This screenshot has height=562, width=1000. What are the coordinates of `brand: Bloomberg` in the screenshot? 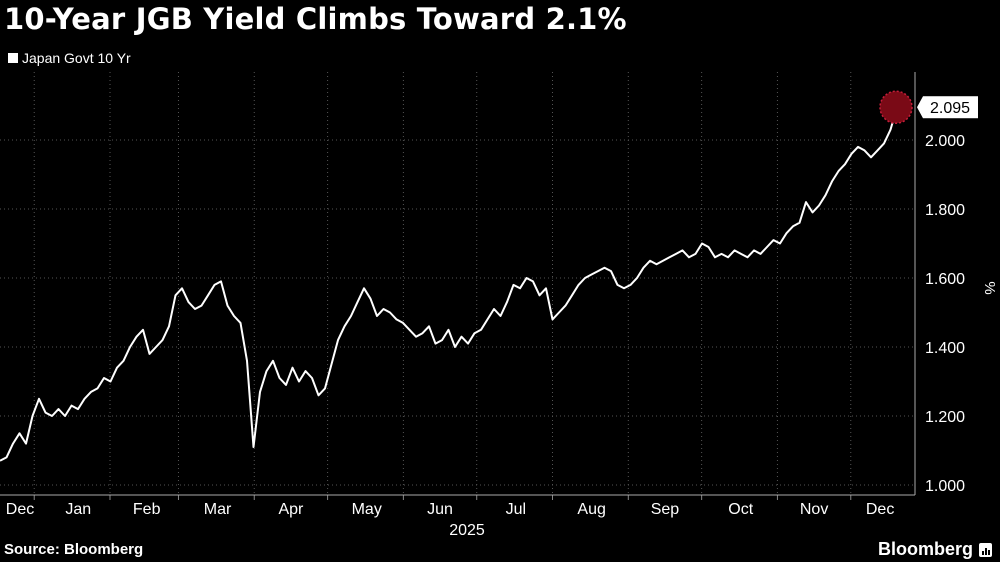 It's located at (935, 549).